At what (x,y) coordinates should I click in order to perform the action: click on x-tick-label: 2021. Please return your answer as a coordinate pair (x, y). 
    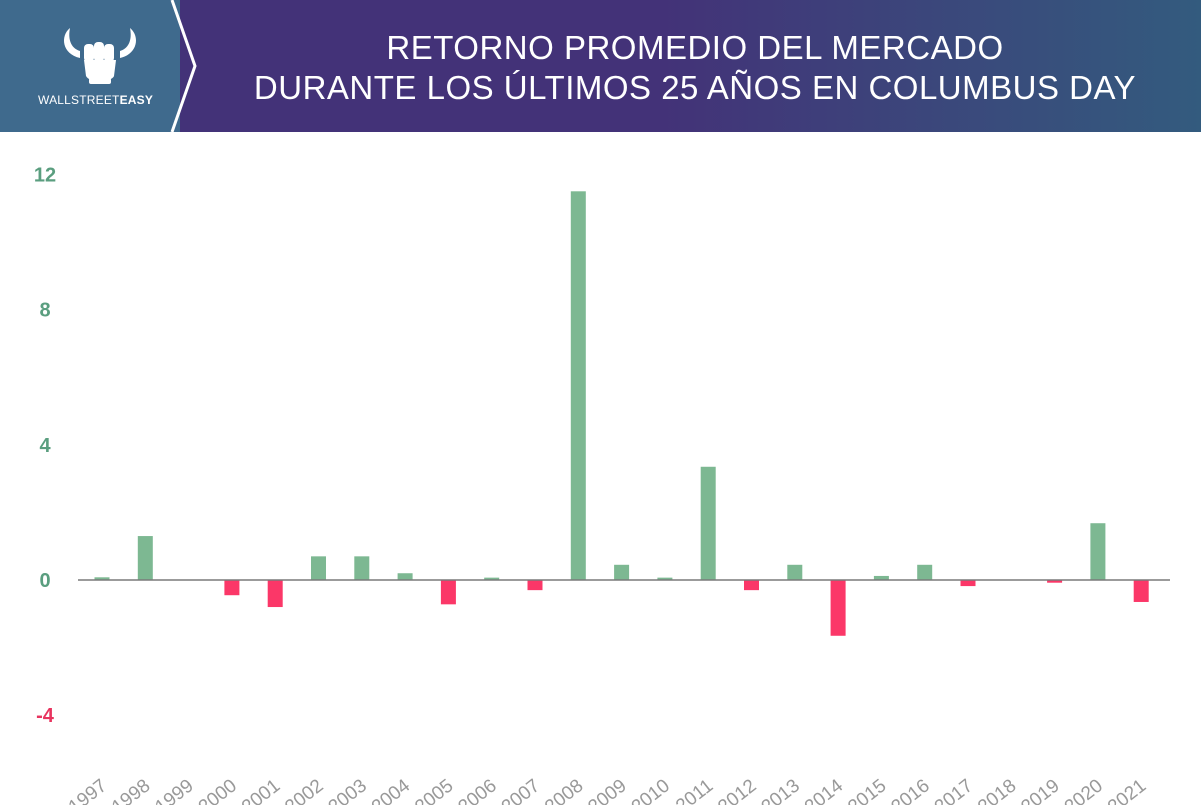
    Looking at the image, I should click on (1127, 790).